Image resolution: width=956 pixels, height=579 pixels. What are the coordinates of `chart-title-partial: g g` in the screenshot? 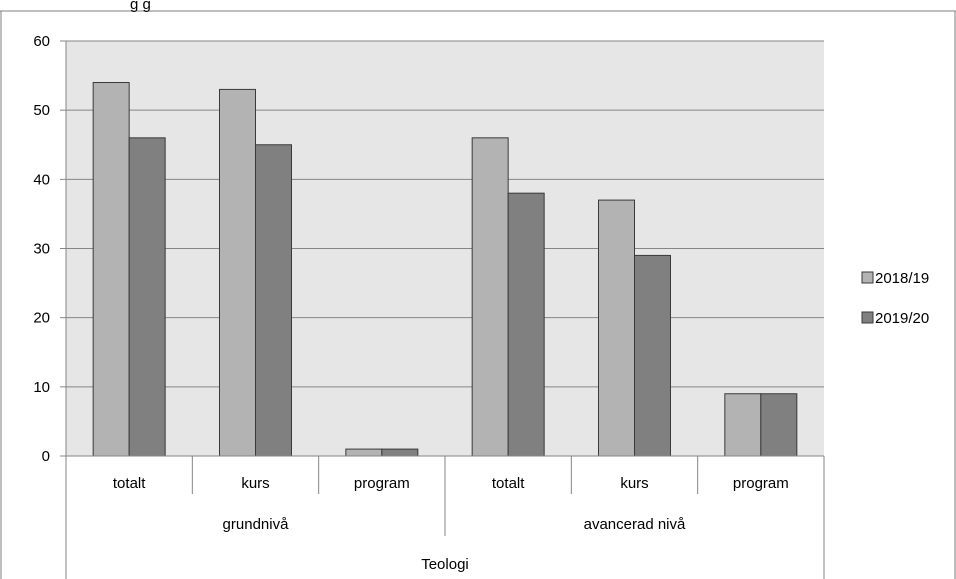 It's located at (140, 6).